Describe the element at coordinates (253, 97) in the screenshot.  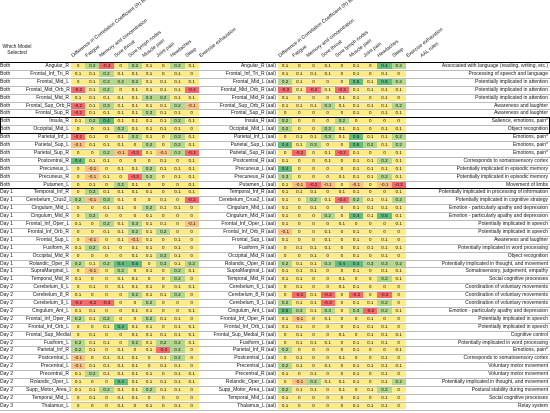
I see `roi-aal-name: Frontal_Mid_R (aal)` at that location.